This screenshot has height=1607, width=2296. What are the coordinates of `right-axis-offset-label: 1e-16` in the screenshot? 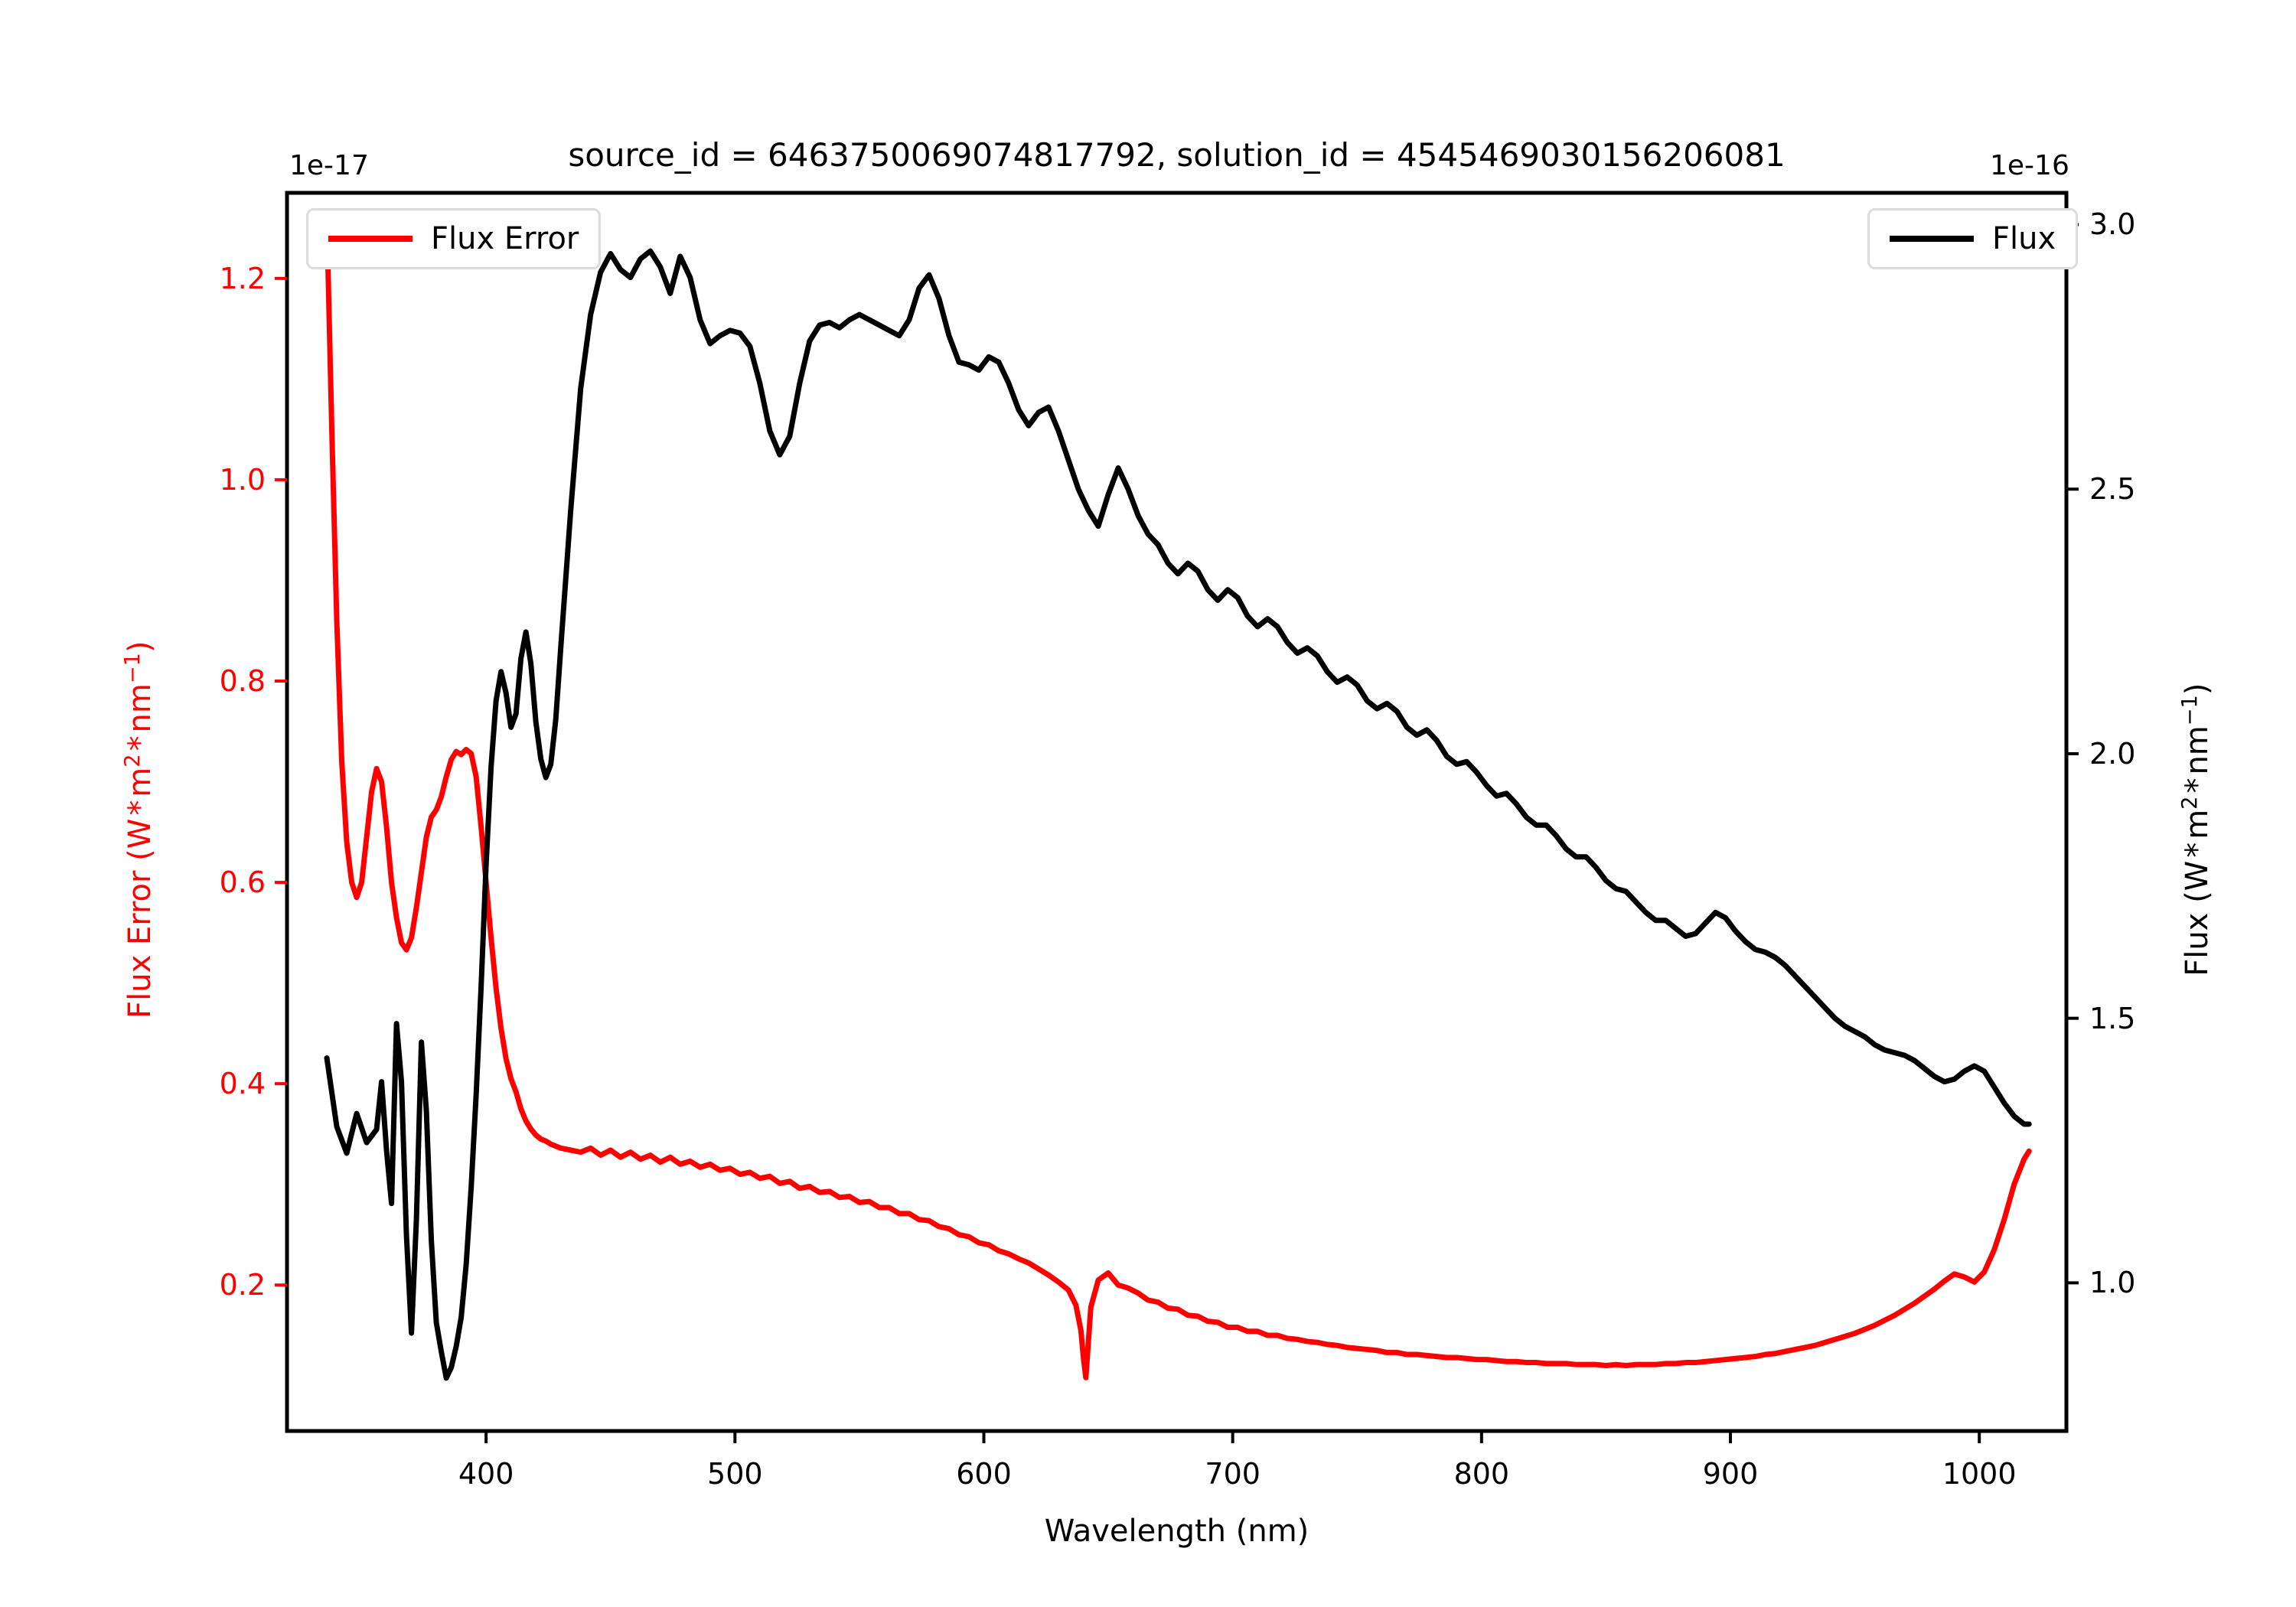 It's located at (2029, 165).